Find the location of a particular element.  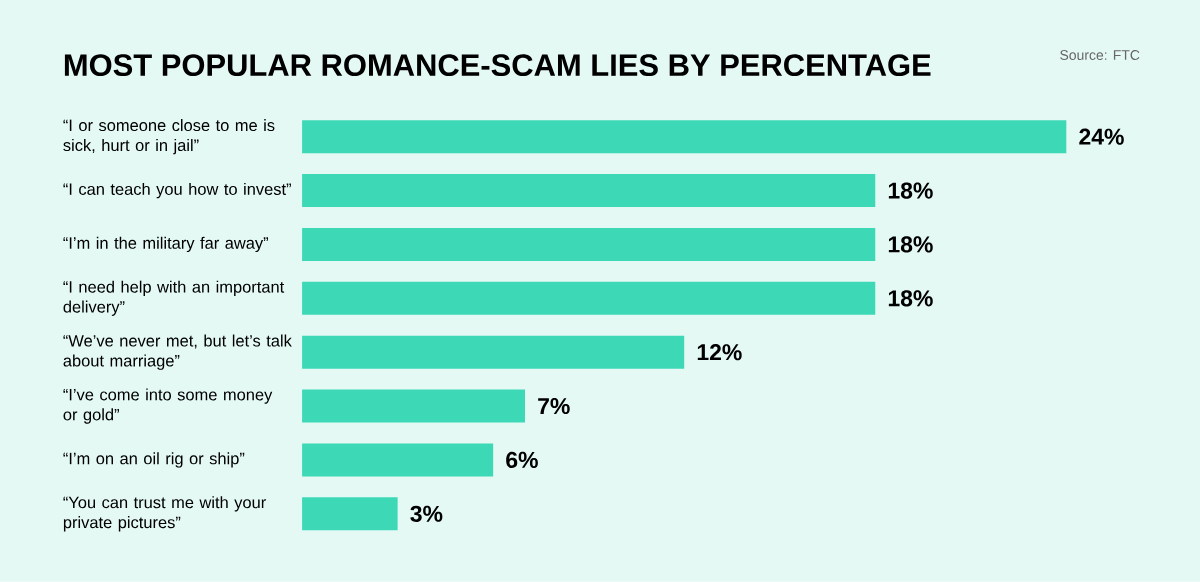

y-tick-label: “We’ve never met, but let’s talk about marriage” is located at coordinates (177, 352).